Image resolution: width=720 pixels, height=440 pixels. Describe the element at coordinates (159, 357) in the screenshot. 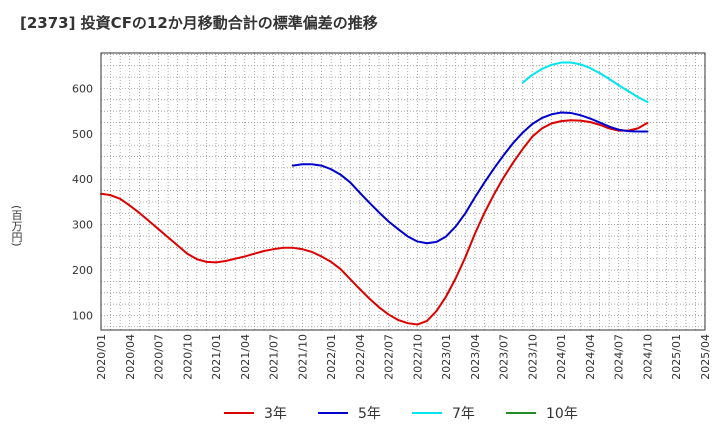

I see `x-tick-label: 2020/07` at that location.